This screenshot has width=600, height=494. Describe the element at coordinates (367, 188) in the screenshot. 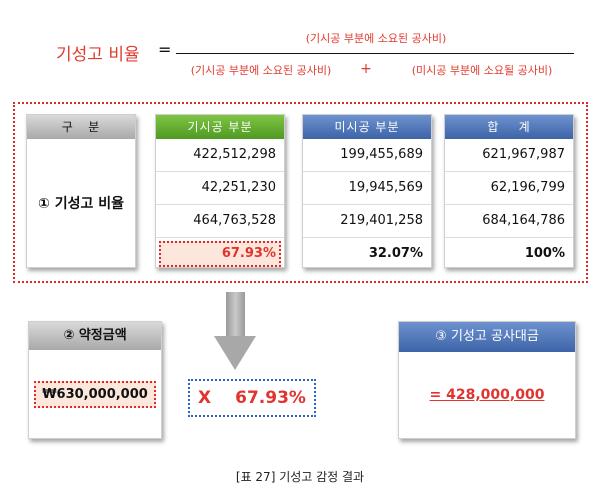

I see `table-cell: 19,945,569` at that location.